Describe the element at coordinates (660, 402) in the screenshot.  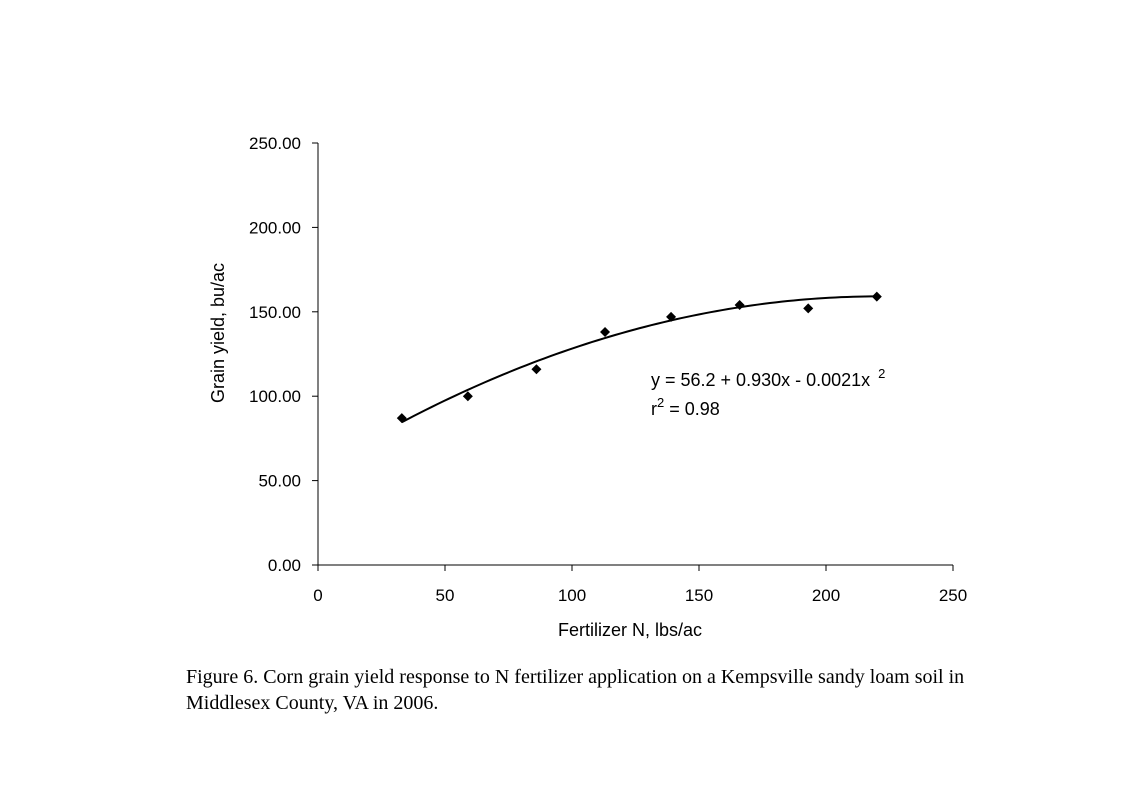
I see `r-squared-exponent: 2` at that location.